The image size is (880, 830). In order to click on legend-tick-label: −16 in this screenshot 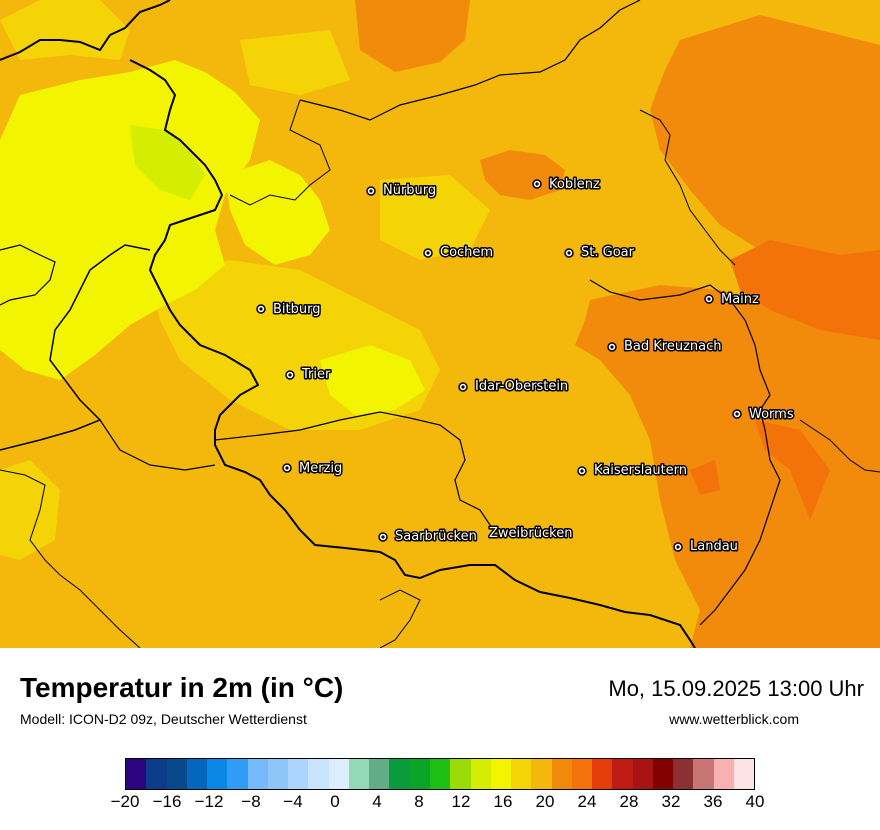, I will do `click(167, 801)`.